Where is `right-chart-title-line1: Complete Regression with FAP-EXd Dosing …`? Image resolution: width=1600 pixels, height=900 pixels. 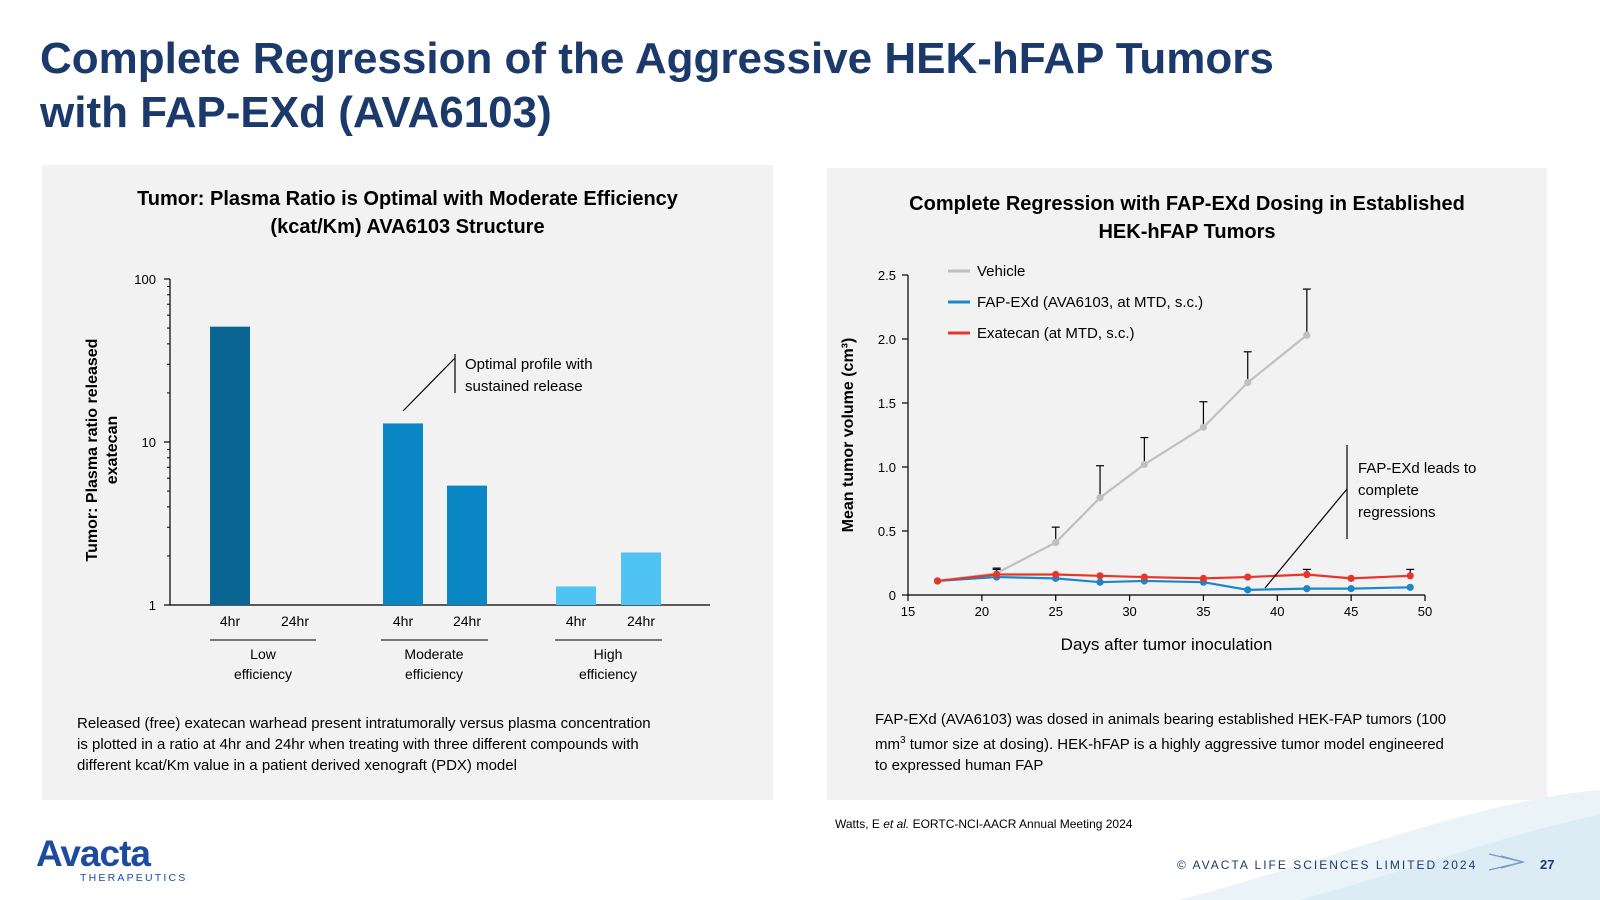
right-chart-title-line1: Complete Regression with FAP-EXd Dosing … is located at coordinates (1187, 204).